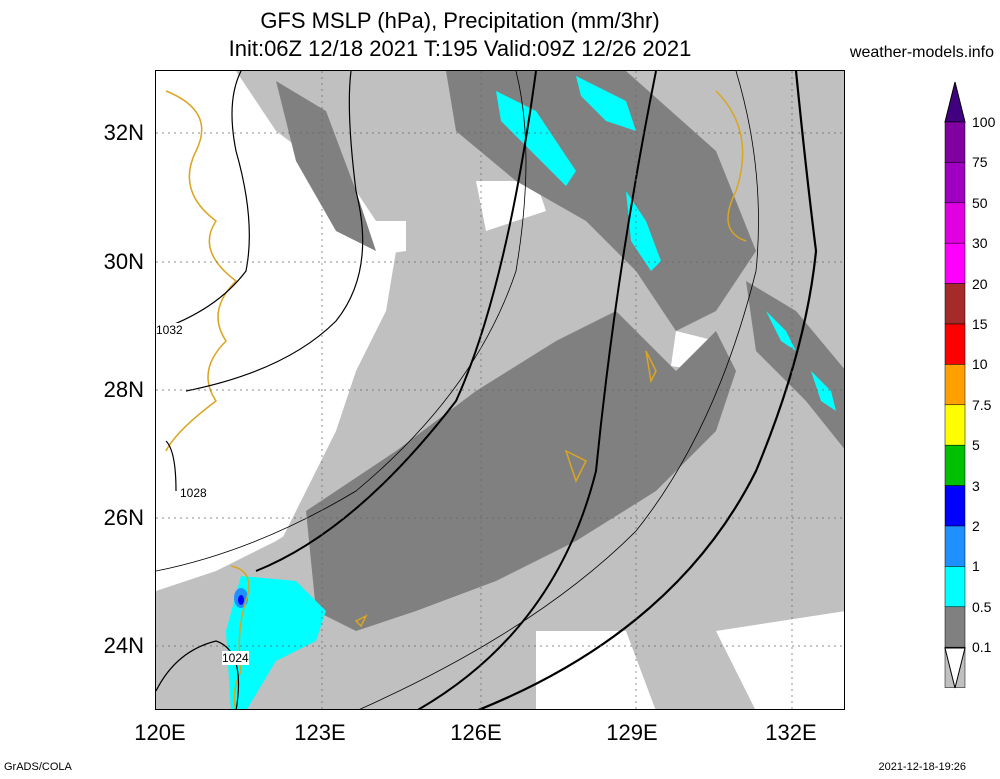 This screenshot has height=779, width=1000. What do you see at coordinates (921, 52) in the screenshot?
I see `site-credit: weather-models.info` at bounding box center [921, 52].